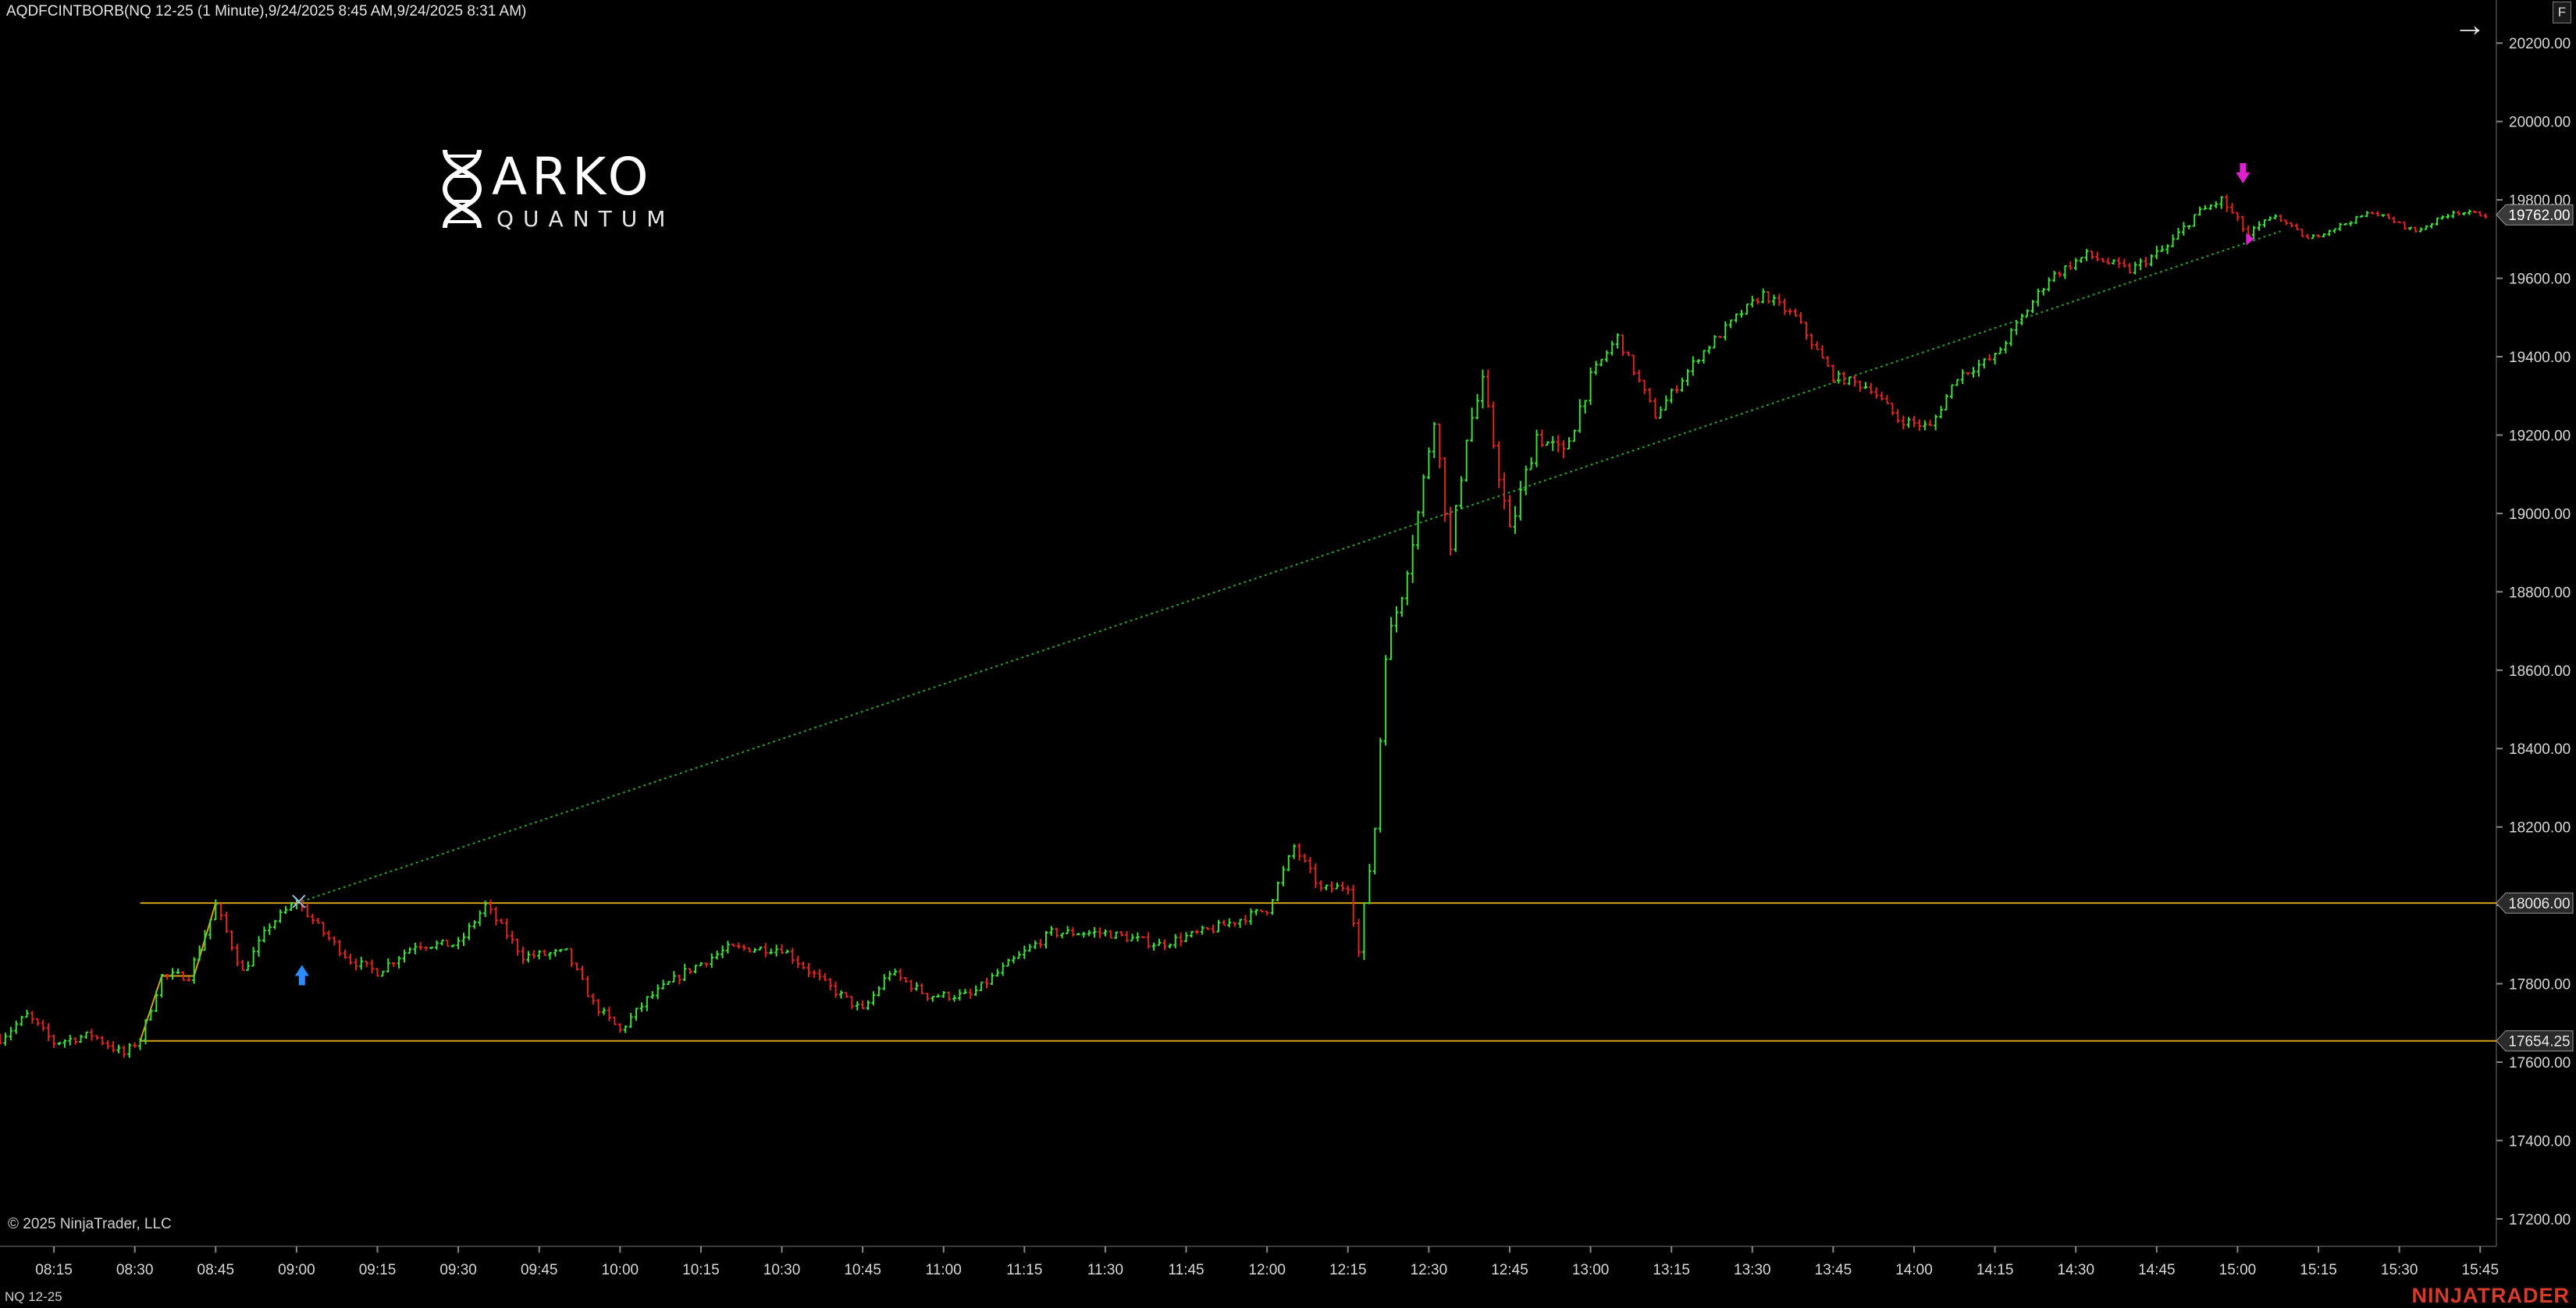  I want to click on x-tick-label: 09:45, so click(539, 1270).